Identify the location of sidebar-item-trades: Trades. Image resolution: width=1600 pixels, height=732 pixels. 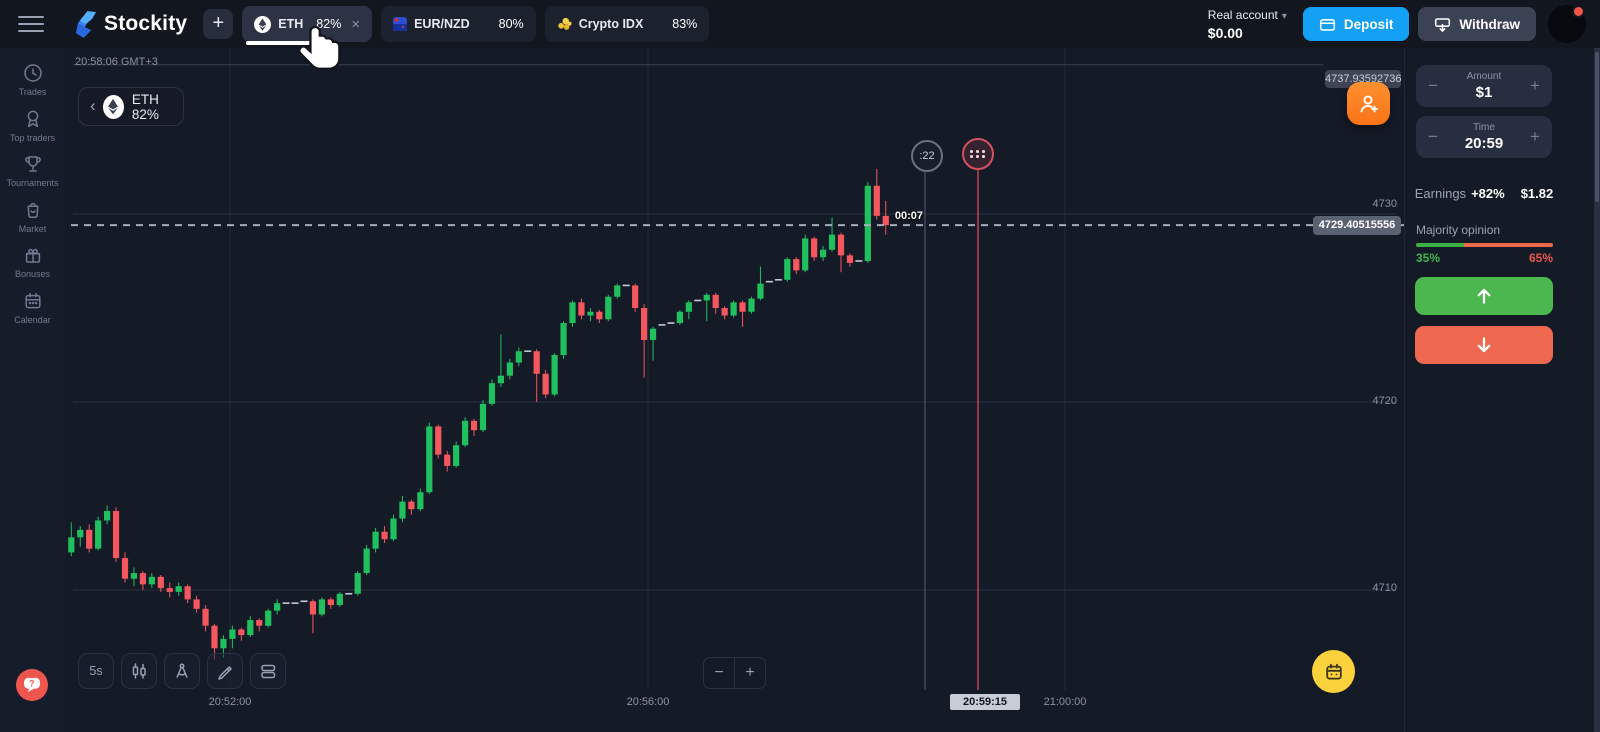
(32, 85).